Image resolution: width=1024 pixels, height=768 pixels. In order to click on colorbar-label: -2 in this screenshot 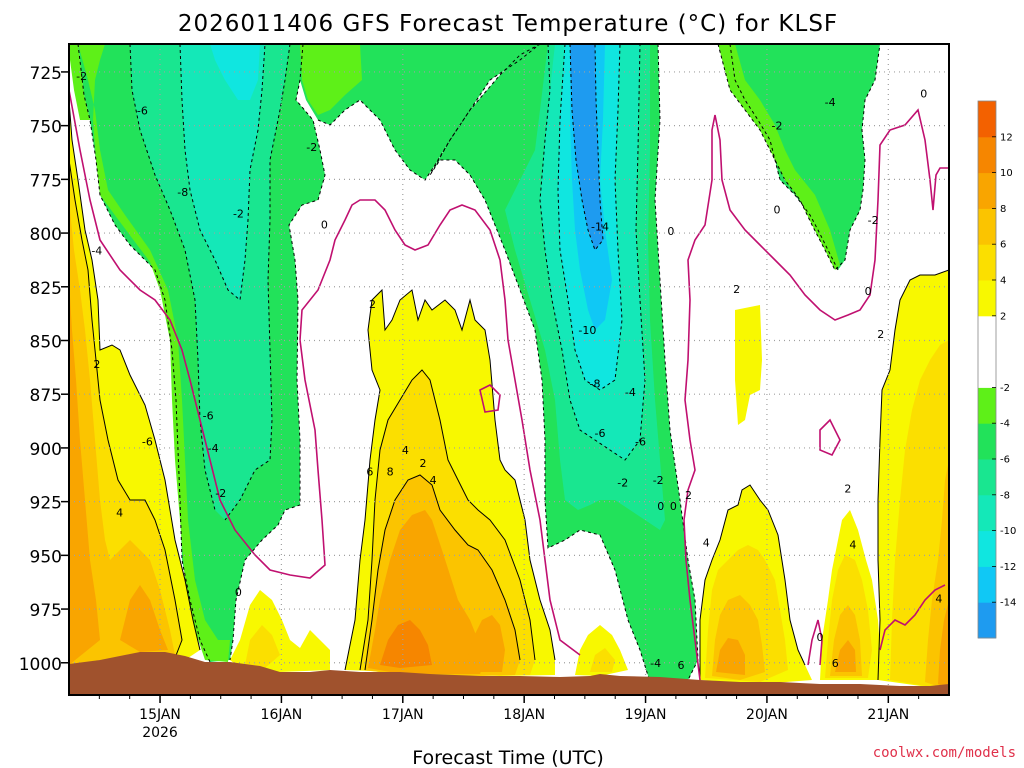, I will do `click(1005, 388)`.